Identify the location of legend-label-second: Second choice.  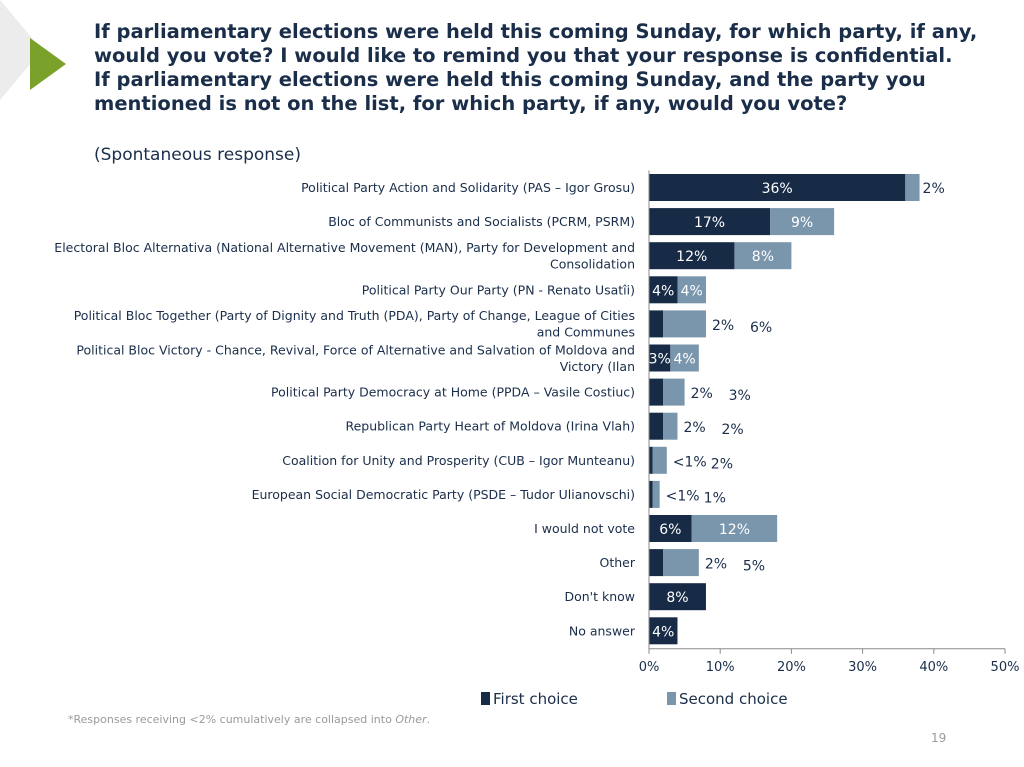
(733, 699).